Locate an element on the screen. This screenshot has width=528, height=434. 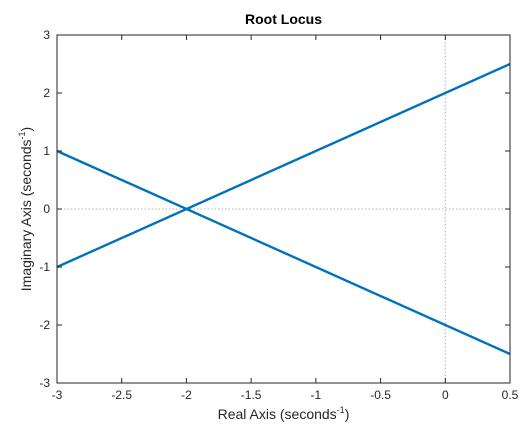
y-tick-label: 2 is located at coordinates (46, 93).